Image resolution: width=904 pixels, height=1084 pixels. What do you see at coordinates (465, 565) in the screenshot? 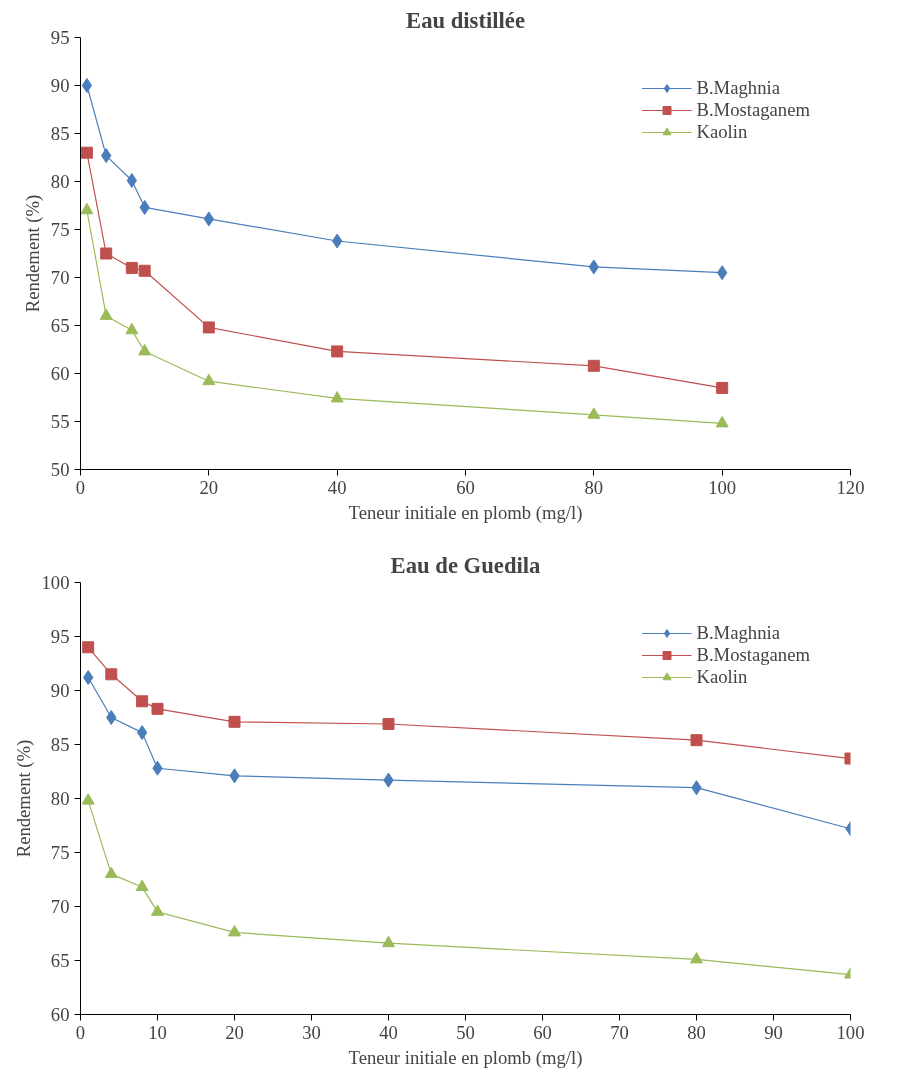
I see `chart-title: Eau de Guedila` at bounding box center [465, 565].